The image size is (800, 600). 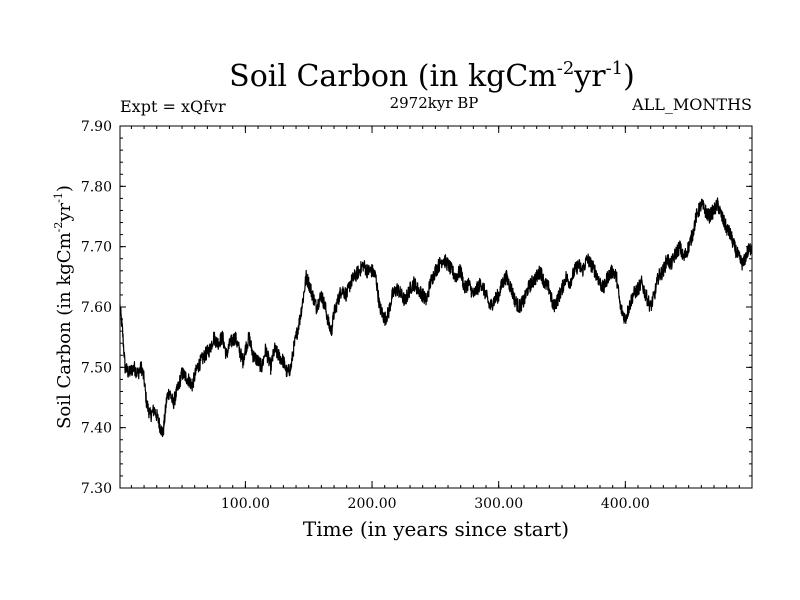 I want to click on y-tick-label: 7.40, so click(x=96, y=429).